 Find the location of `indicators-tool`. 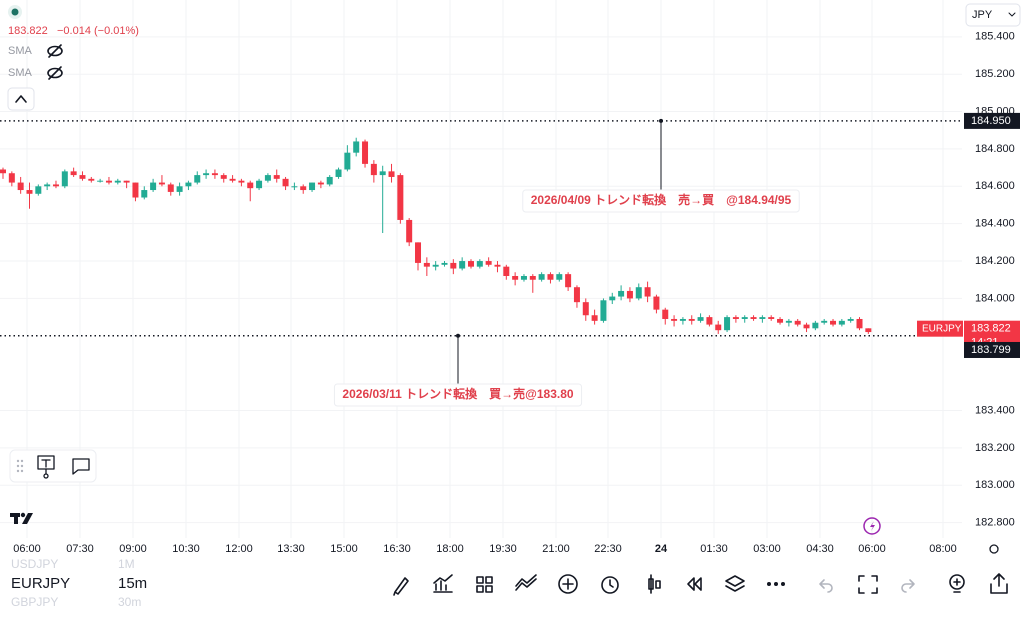

indicators-tool is located at coordinates (443, 583).